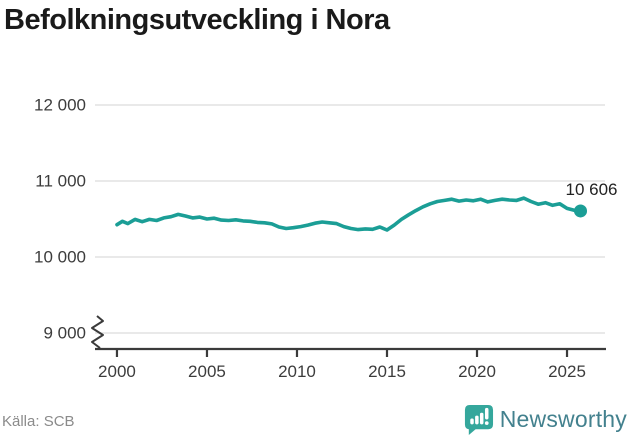 Image resolution: width=631 pixels, height=439 pixels. Describe the element at coordinates (477, 371) in the screenshot. I see `x-tick-label: 2020` at that location.